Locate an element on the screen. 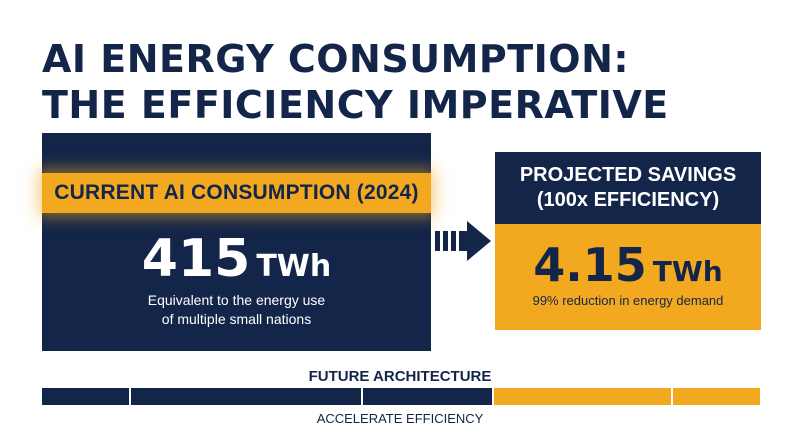  accelerate-efficiency-label: ACCELERATE EFFICIENCY is located at coordinates (400, 418).